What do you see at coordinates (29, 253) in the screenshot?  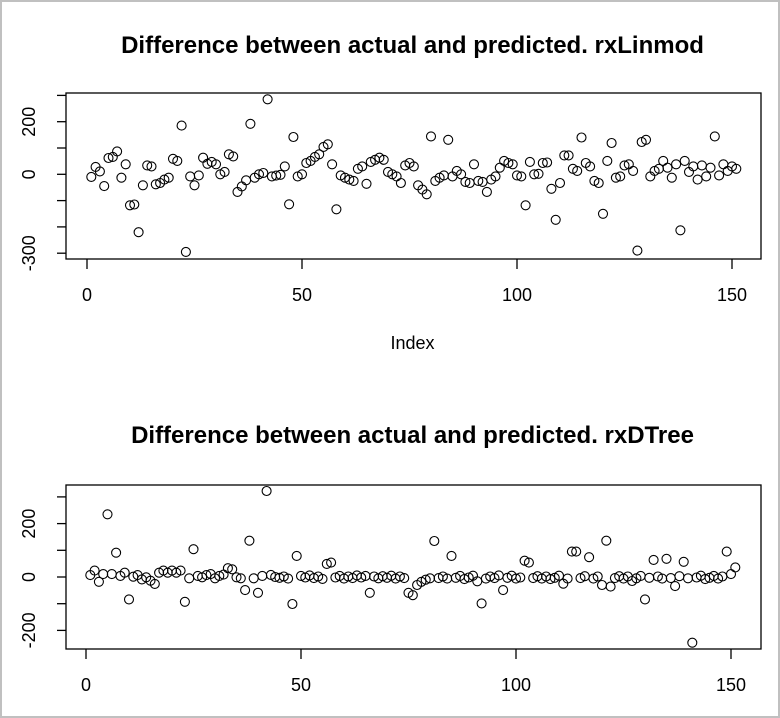 I see `y-tick-label: -300` at bounding box center [29, 253].